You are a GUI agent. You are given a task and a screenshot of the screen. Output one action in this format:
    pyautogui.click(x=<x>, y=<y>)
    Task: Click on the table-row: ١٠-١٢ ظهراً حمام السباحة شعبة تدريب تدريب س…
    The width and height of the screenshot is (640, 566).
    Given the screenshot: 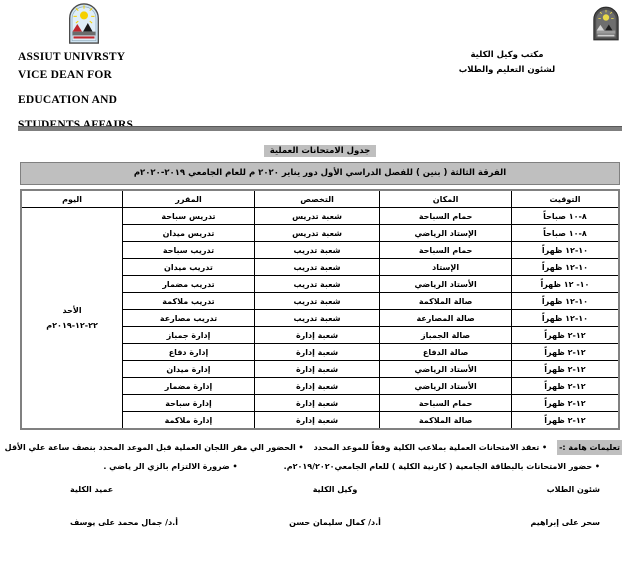 What is the action you would take?
    pyautogui.click(x=320, y=250)
    